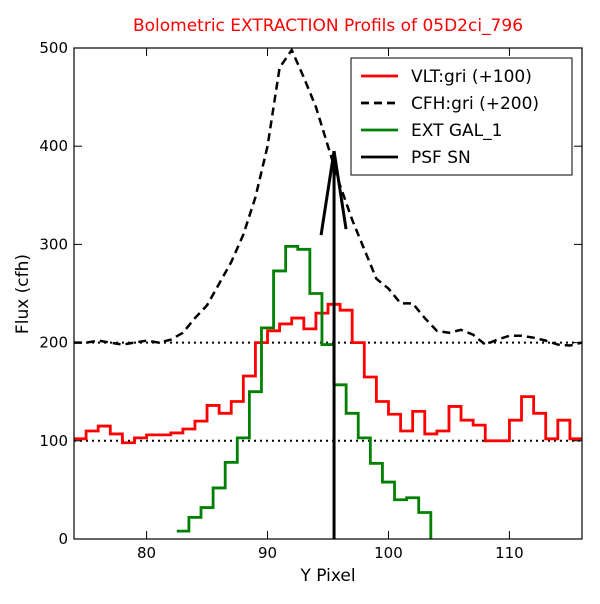 This screenshot has height=604, width=600. I want to click on y-tick-label-500: 500, so click(53, 48).